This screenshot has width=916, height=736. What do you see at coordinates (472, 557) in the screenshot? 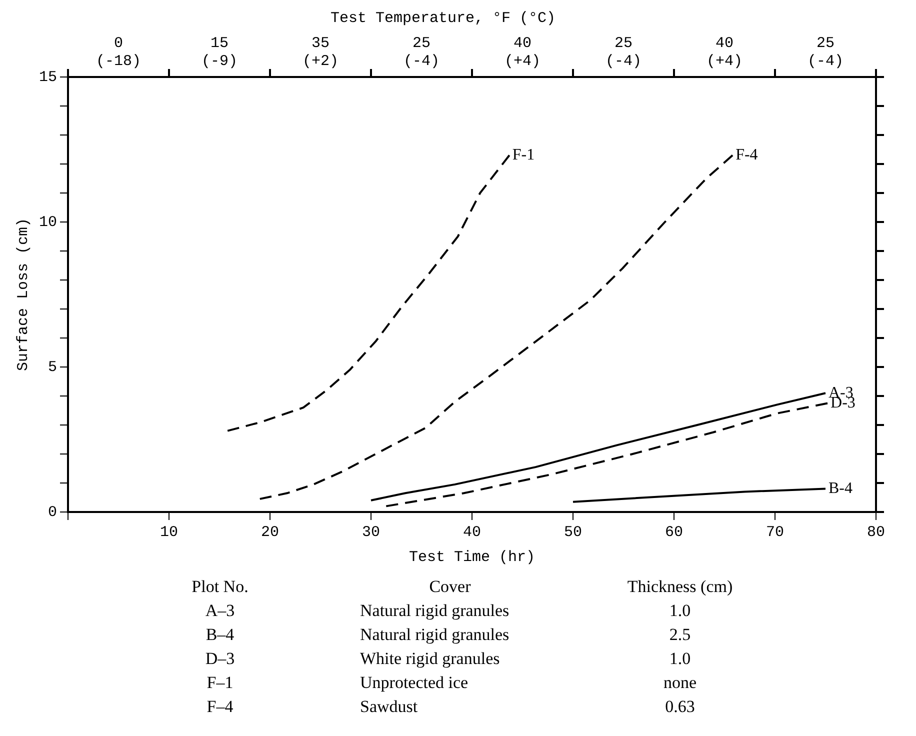
I see `x-axis-title: Test Time (hr)` at bounding box center [472, 557].